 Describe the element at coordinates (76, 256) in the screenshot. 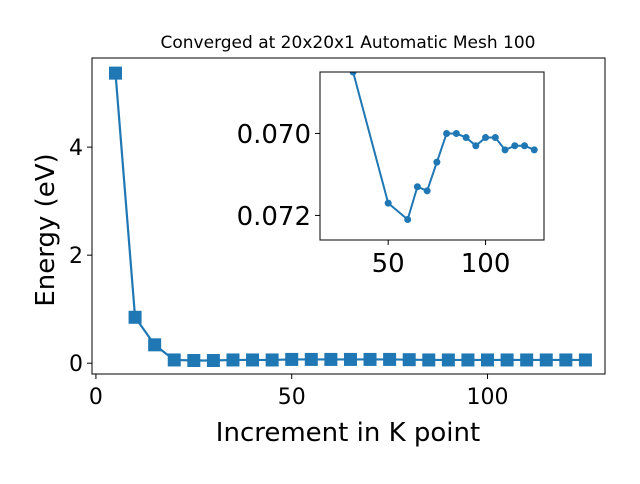

I see `main-y-tick-label: 2` at that location.